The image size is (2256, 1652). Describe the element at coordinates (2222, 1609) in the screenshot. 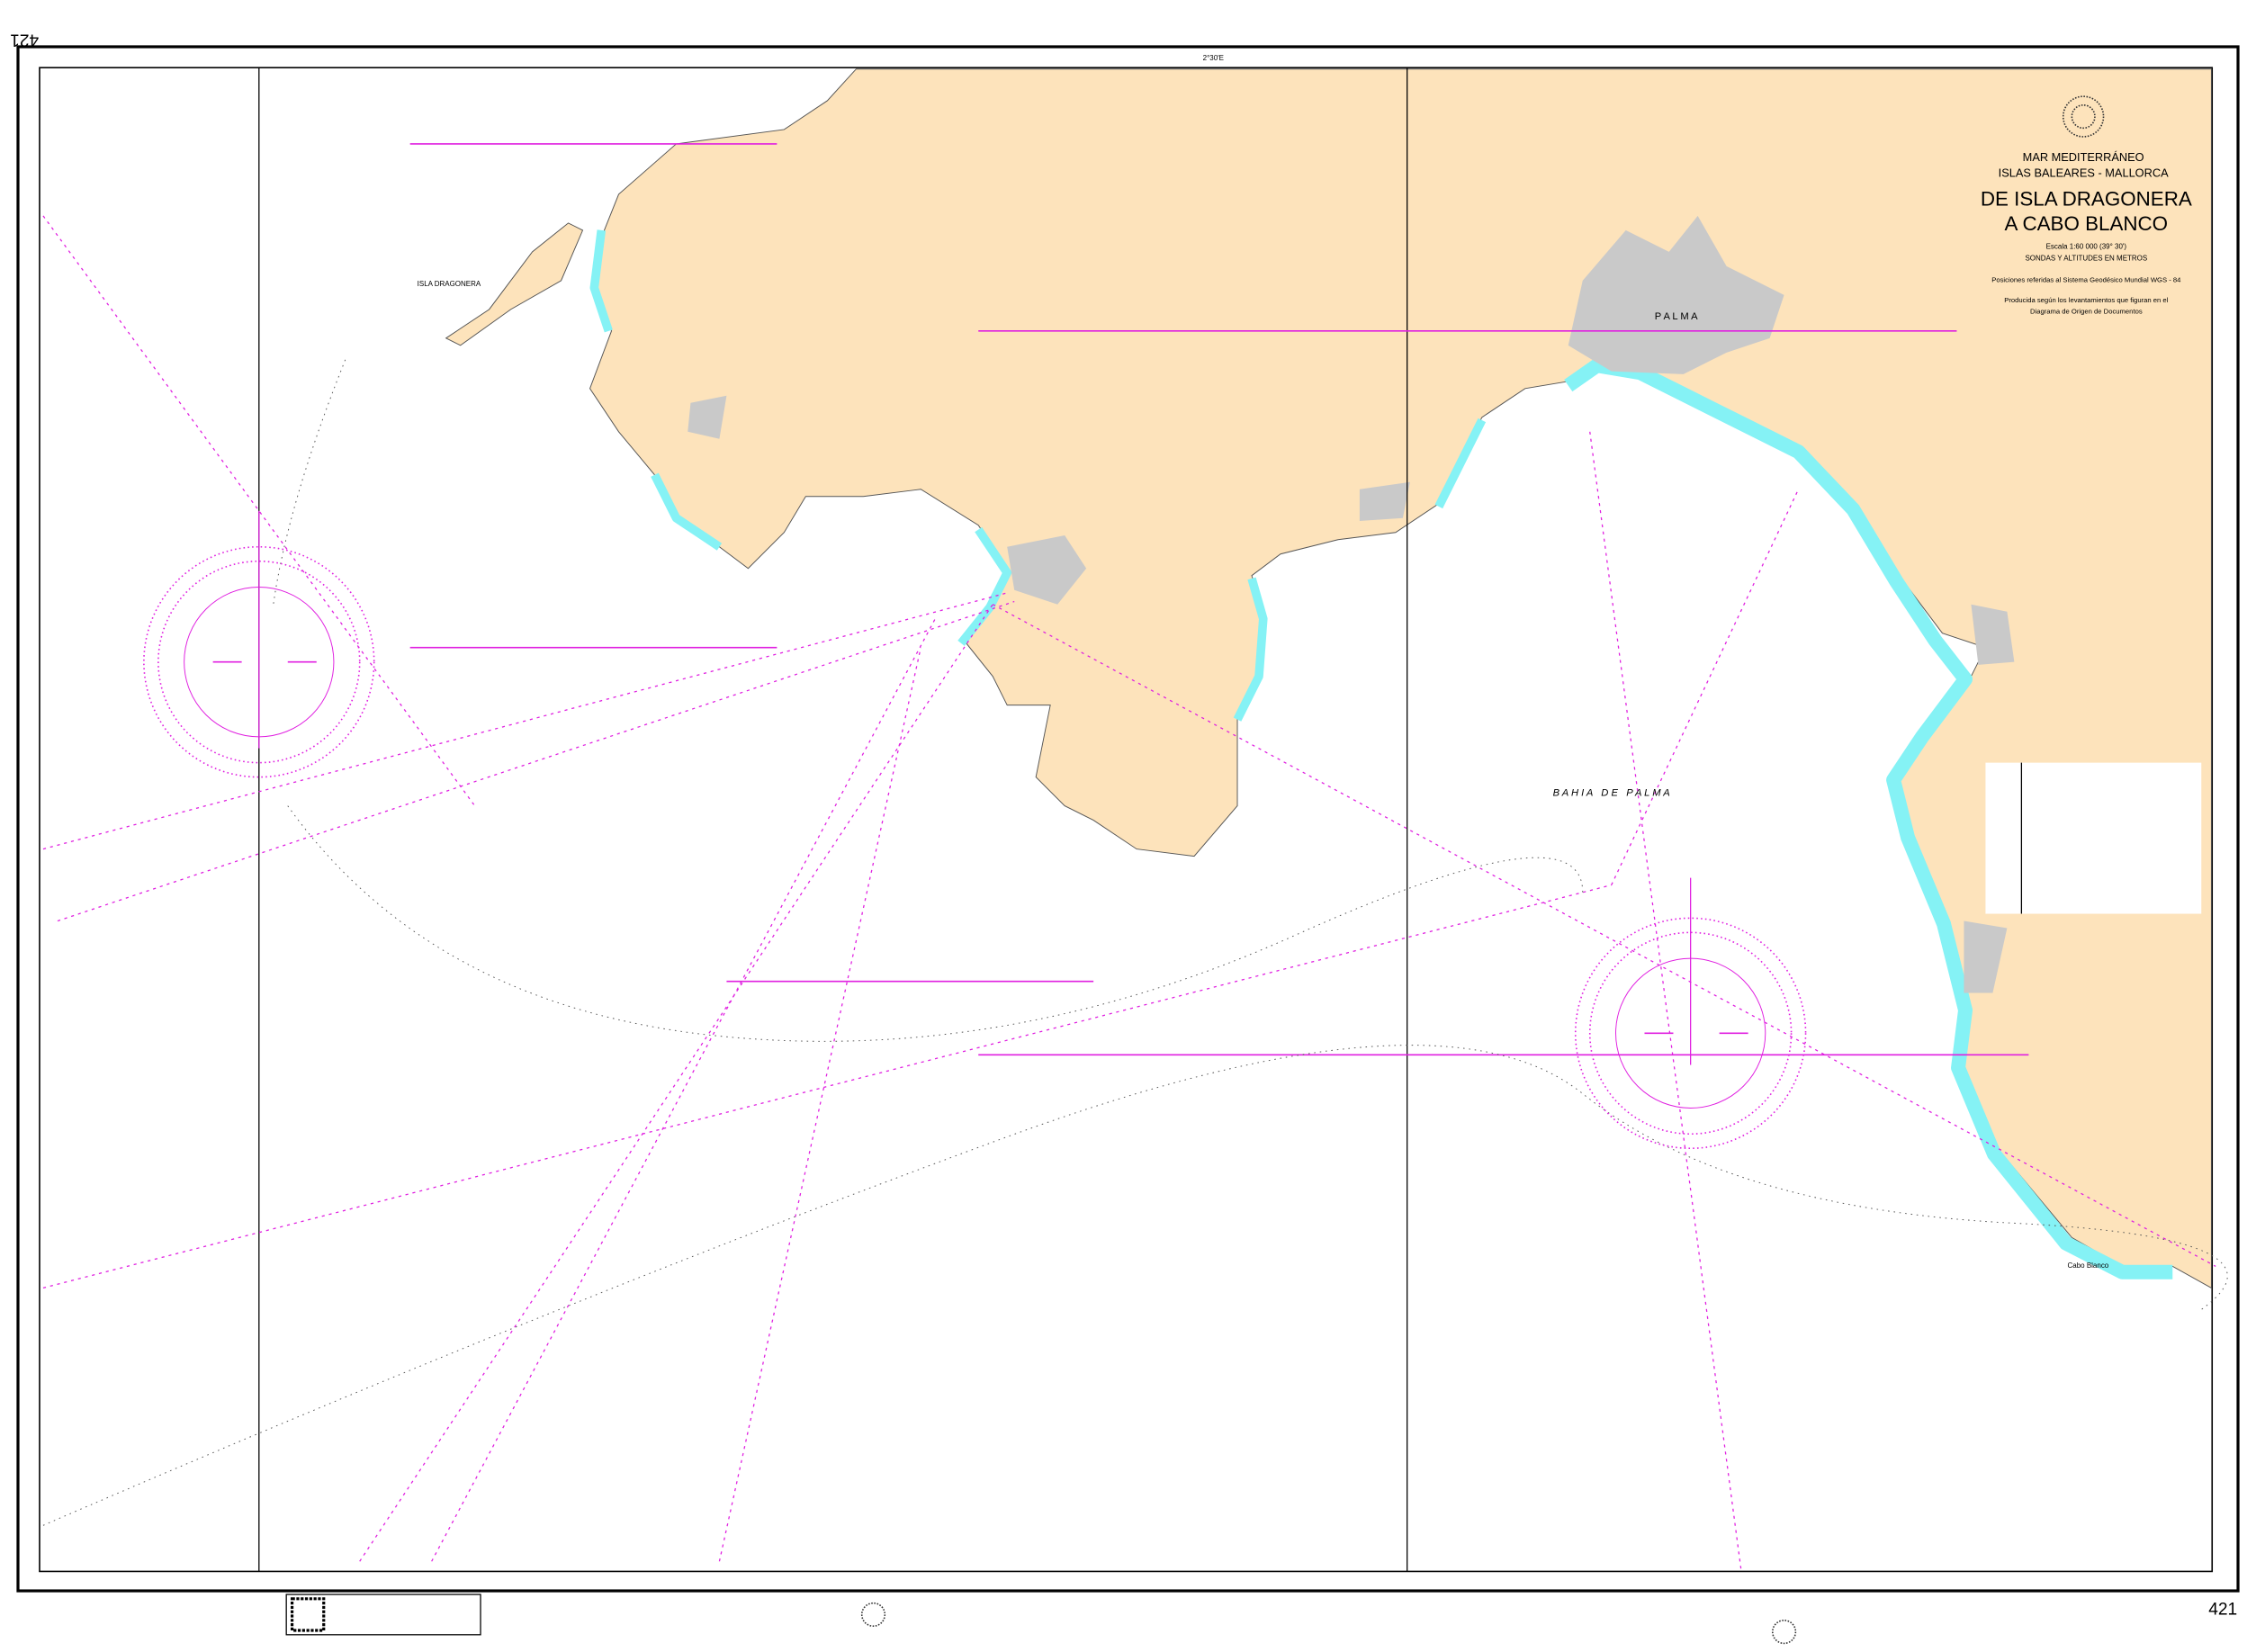

I see `chart-number: 421` at that location.